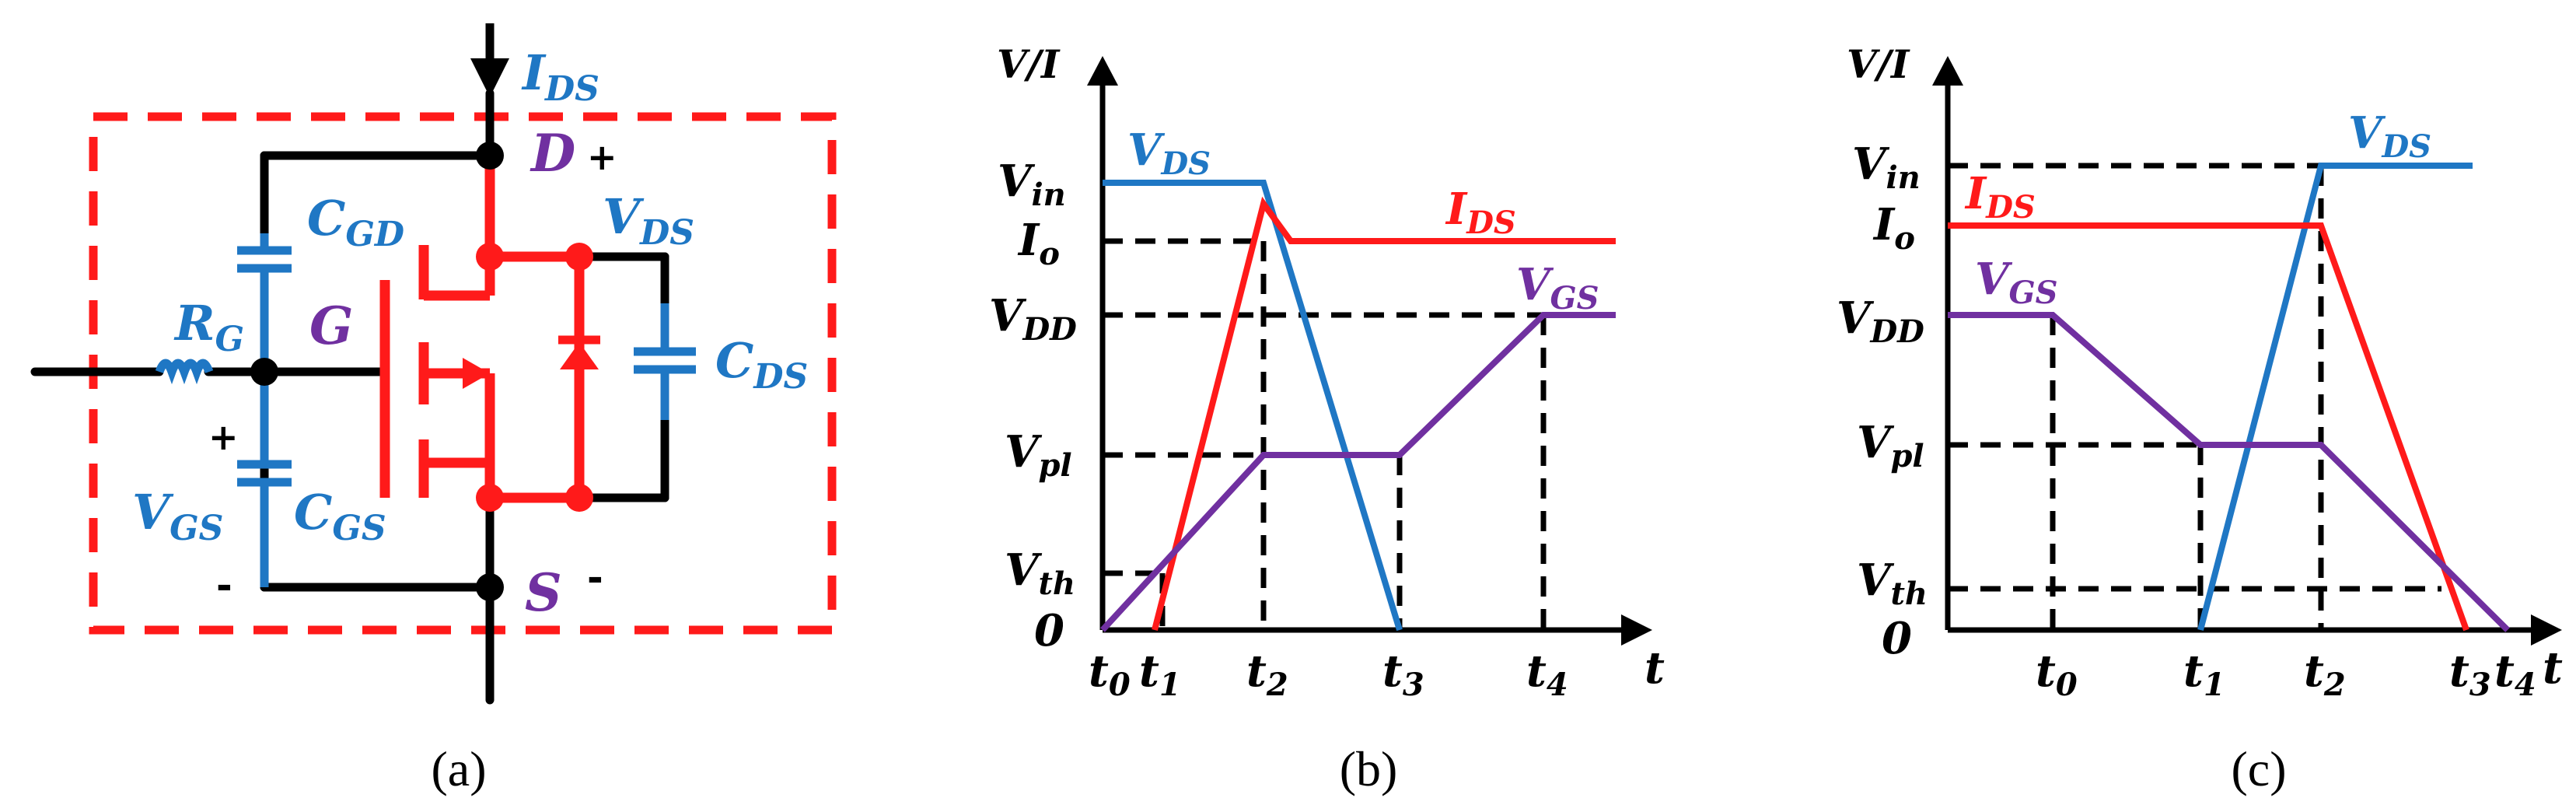  Describe the element at coordinates (2016, 282) in the screenshot. I see `panel-c-series-vgs: VGS` at that location.